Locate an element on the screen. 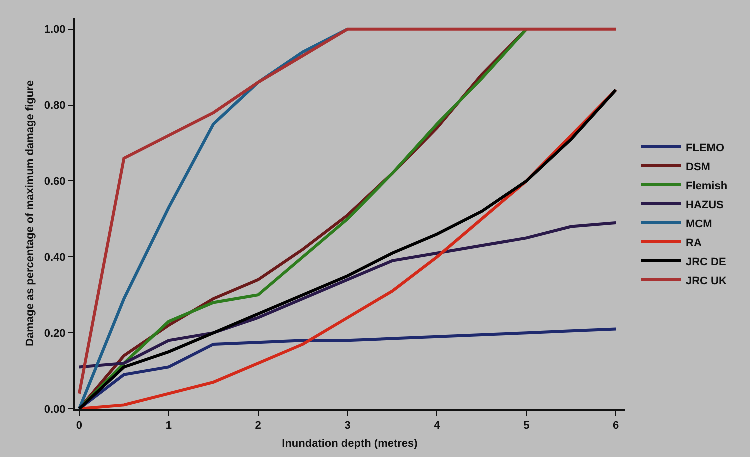  legend-label: DSM is located at coordinates (698, 167).